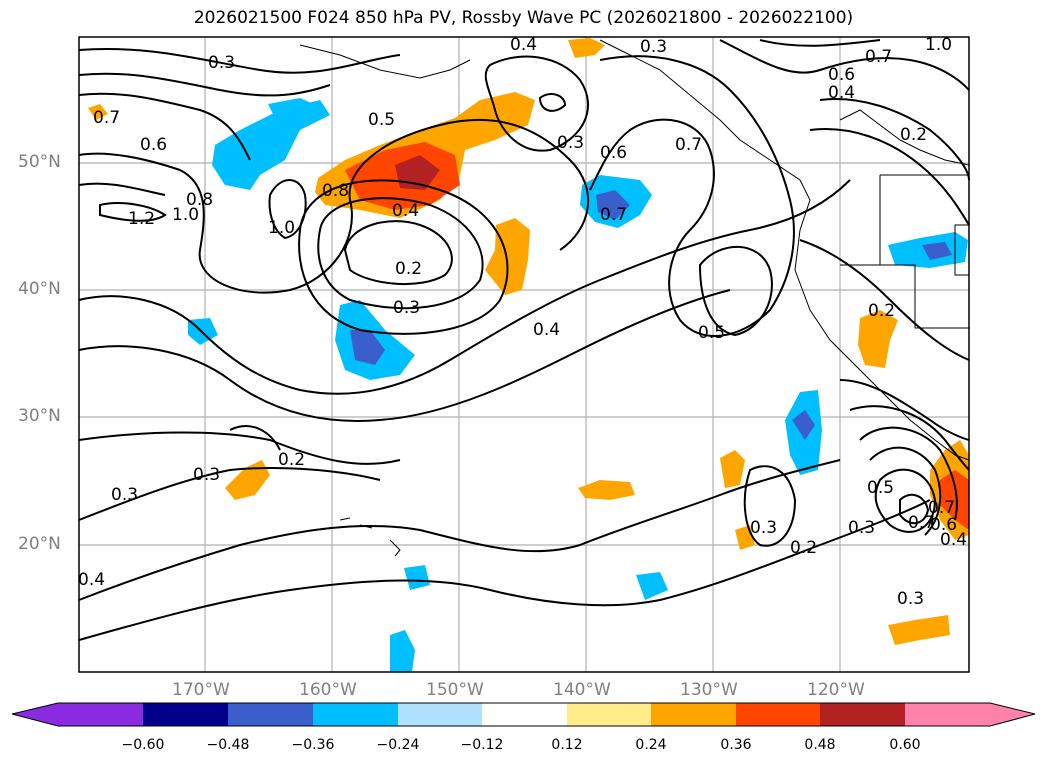 This screenshot has width=1047, height=765. I want to click on colorbar-tick: −0.48, so click(228, 745).